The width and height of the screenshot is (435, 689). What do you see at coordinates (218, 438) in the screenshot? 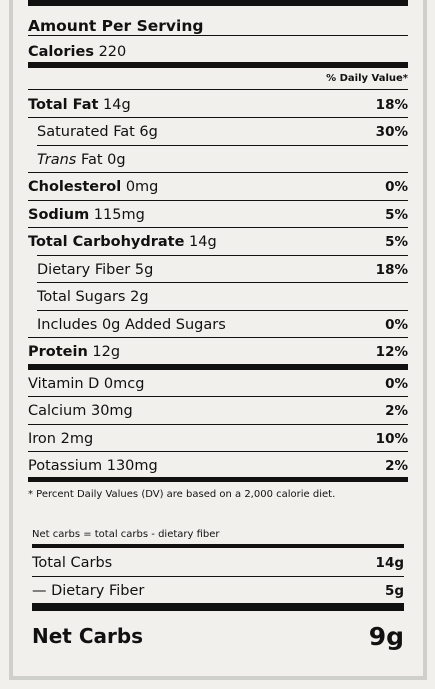
I see `vitamin-row-iron: Iron 2mg 10%` at bounding box center [218, 438].